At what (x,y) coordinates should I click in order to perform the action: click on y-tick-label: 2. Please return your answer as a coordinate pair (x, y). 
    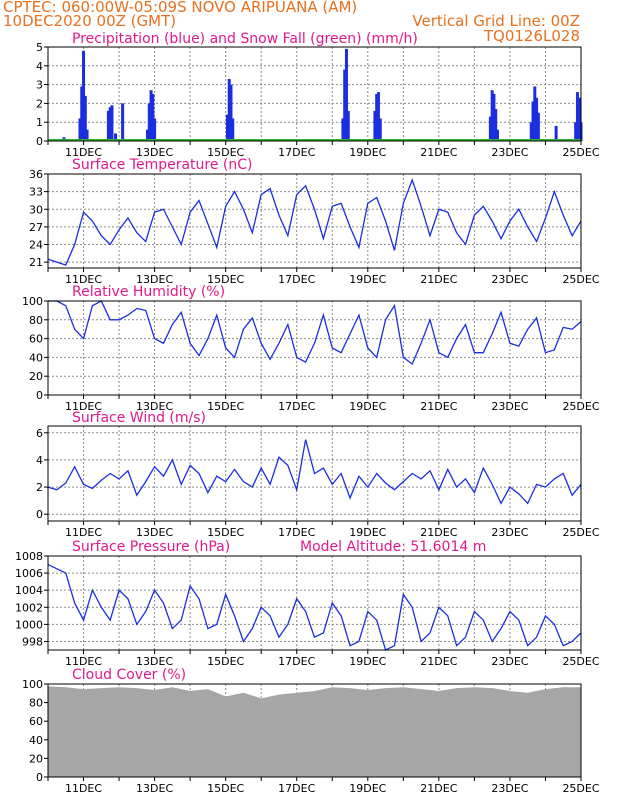
    Looking at the image, I should click on (39, 103).